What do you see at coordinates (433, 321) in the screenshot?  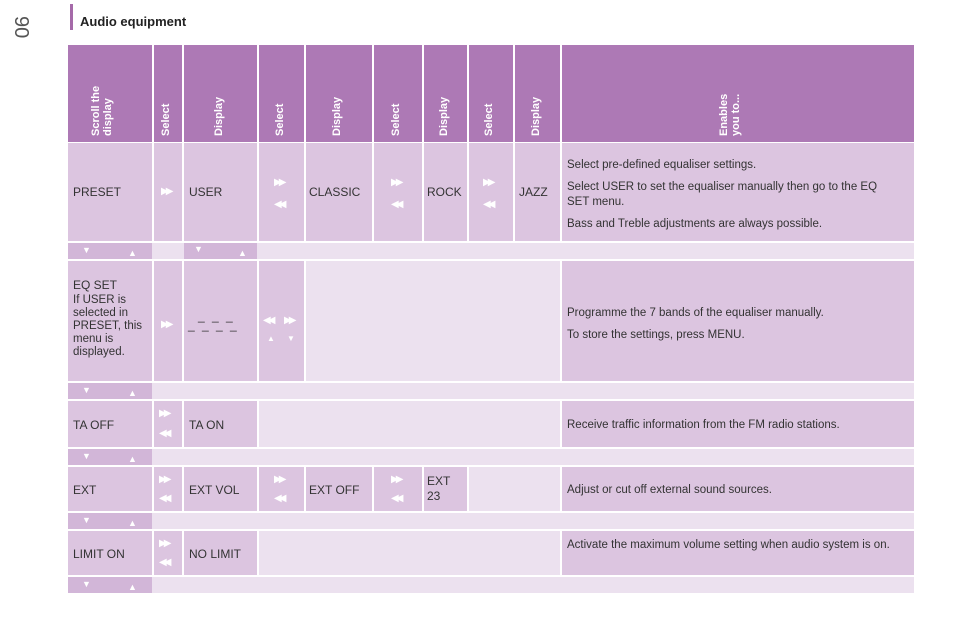 I see `row-eqset-empty` at bounding box center [433, 321].